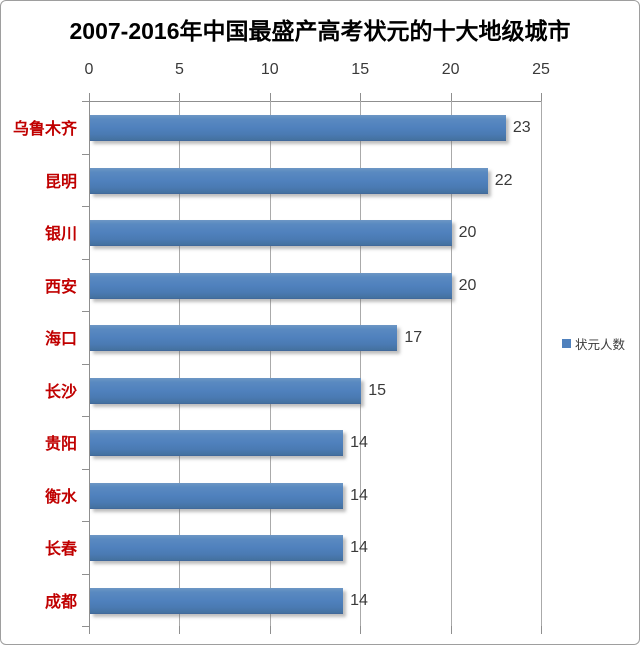 The width and height of the screenshot is (640, 645). I want to click on x-axis-labels: 0 5 10 15 20 25, so click(320, 70).